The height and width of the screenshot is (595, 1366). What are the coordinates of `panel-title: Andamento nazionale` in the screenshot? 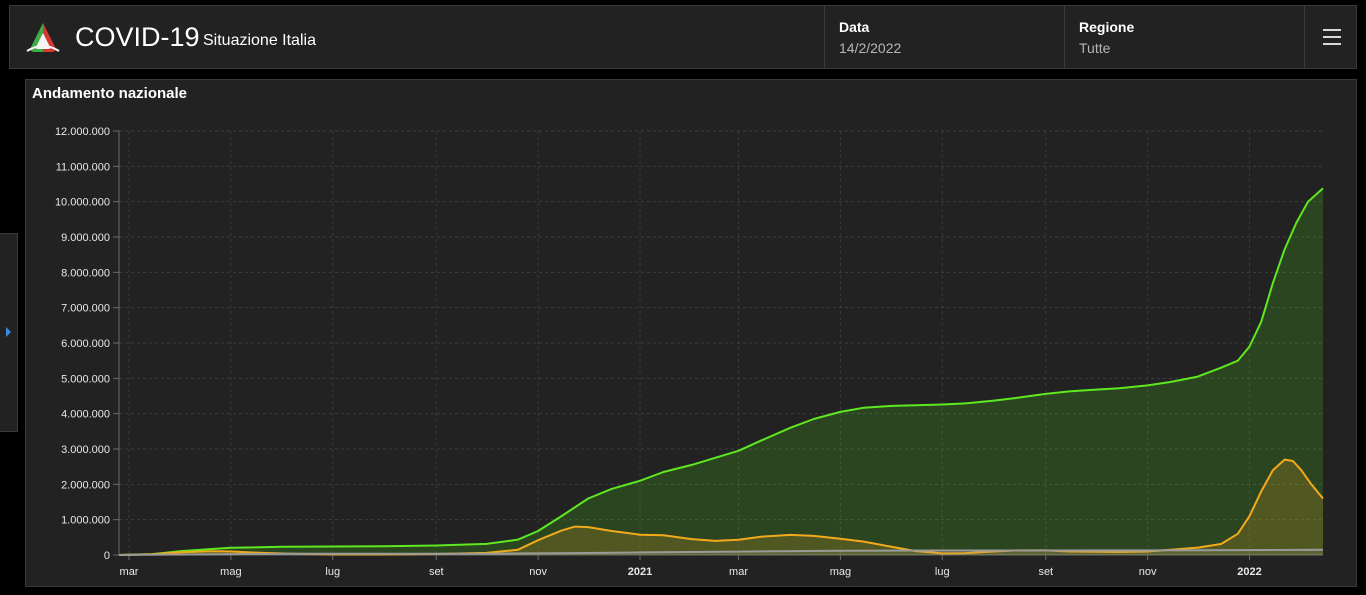 It's located at (110, 93).